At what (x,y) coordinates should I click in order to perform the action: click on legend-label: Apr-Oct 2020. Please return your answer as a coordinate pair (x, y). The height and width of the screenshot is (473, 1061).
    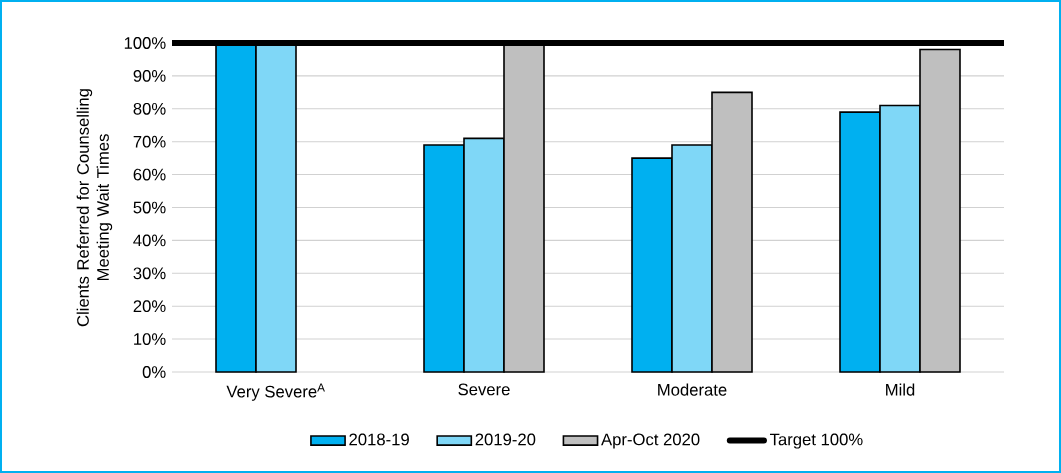
    Looking at the image, I should click on (650, 441).